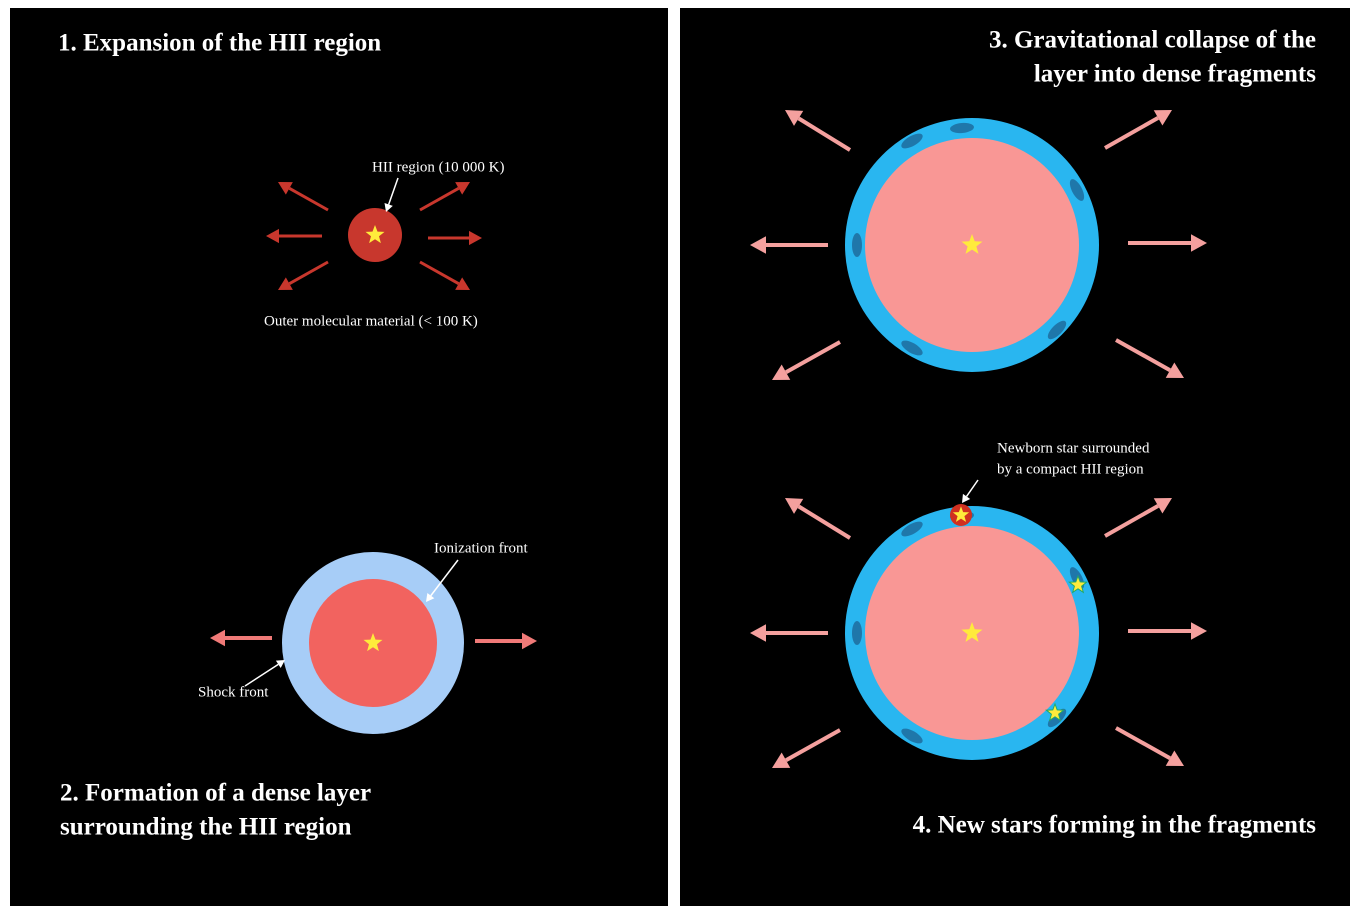  I want to click on panel-title: 1. Expansion of the HII region, so click(219, 43).